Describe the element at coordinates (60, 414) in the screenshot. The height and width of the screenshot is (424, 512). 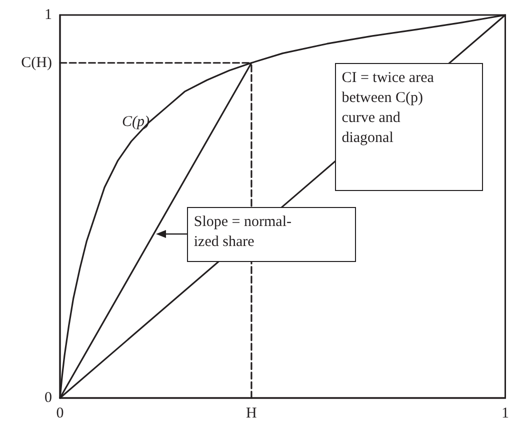
I see `x-tick-label: 0` at that location.